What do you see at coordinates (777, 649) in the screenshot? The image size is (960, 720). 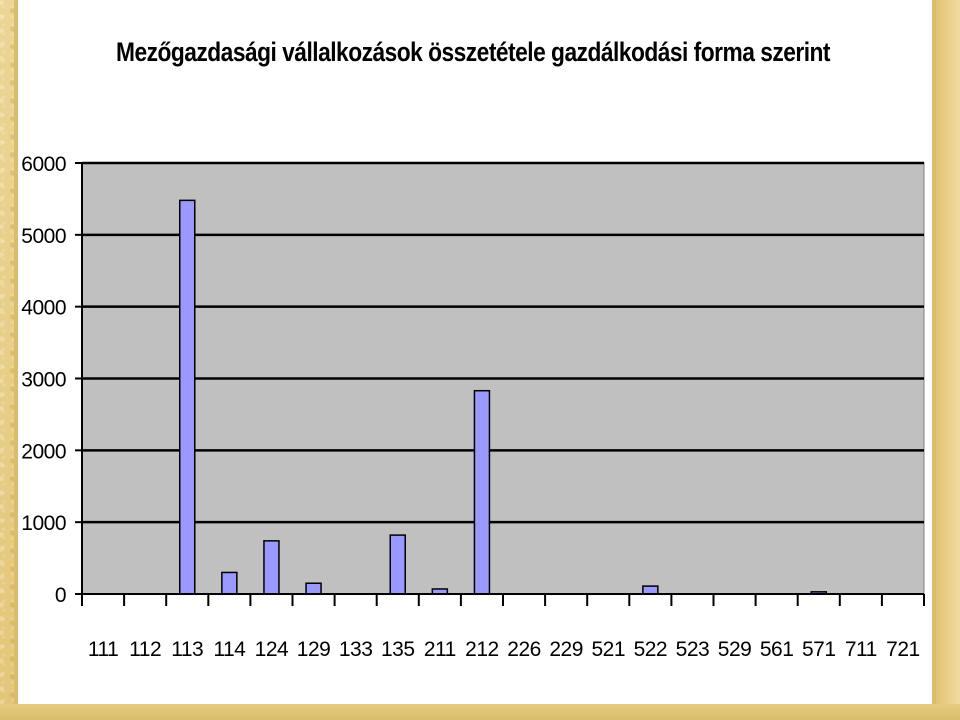 I see `x-tick-label: 561` at bounding box center [777, 649].